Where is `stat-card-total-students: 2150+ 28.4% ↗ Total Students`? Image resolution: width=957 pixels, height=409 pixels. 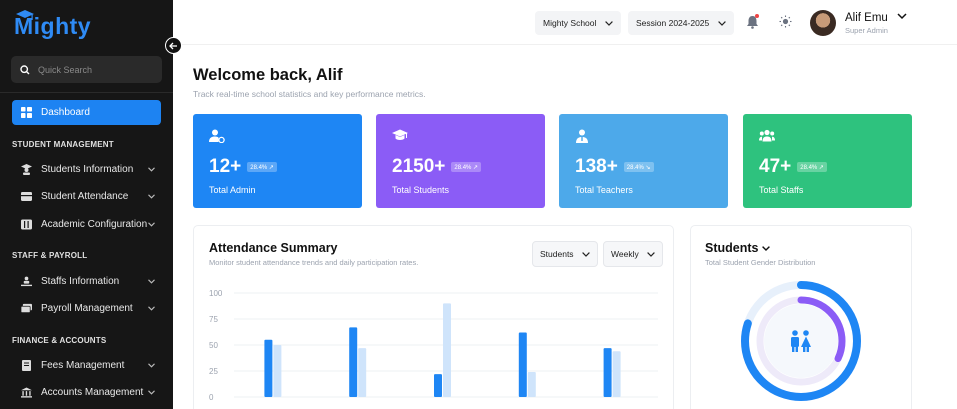
stat-card-total-students: 2150+ 28.4% ↗ Total Students is located at coordinates (460, 161).